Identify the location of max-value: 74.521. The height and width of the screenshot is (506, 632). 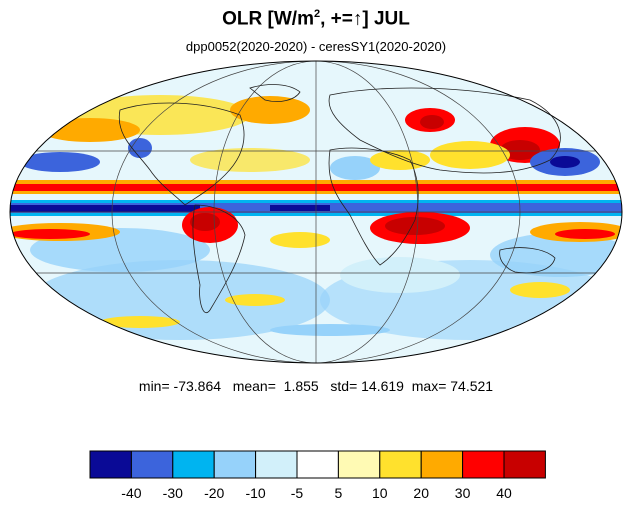
(472, 386).